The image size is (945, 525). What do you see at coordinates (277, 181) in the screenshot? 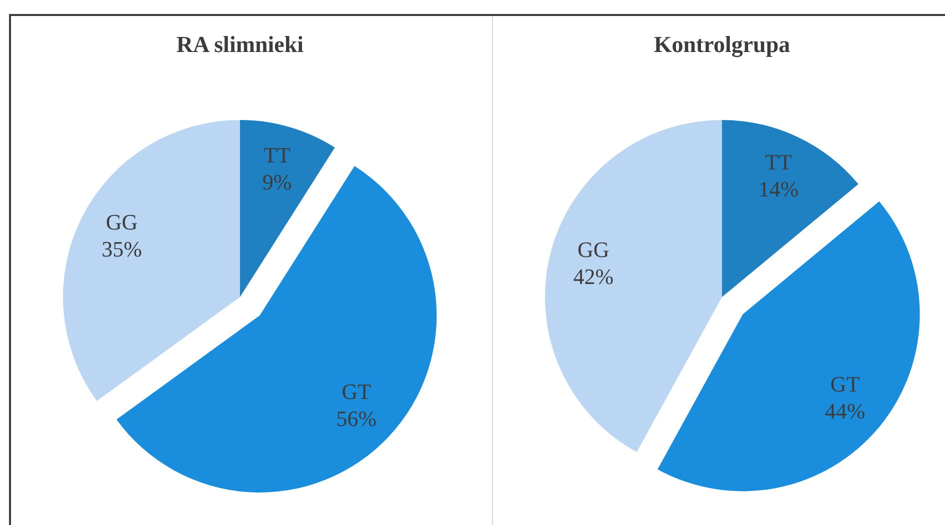
I see `data-label: 9%` at bounding box center [277, 181].